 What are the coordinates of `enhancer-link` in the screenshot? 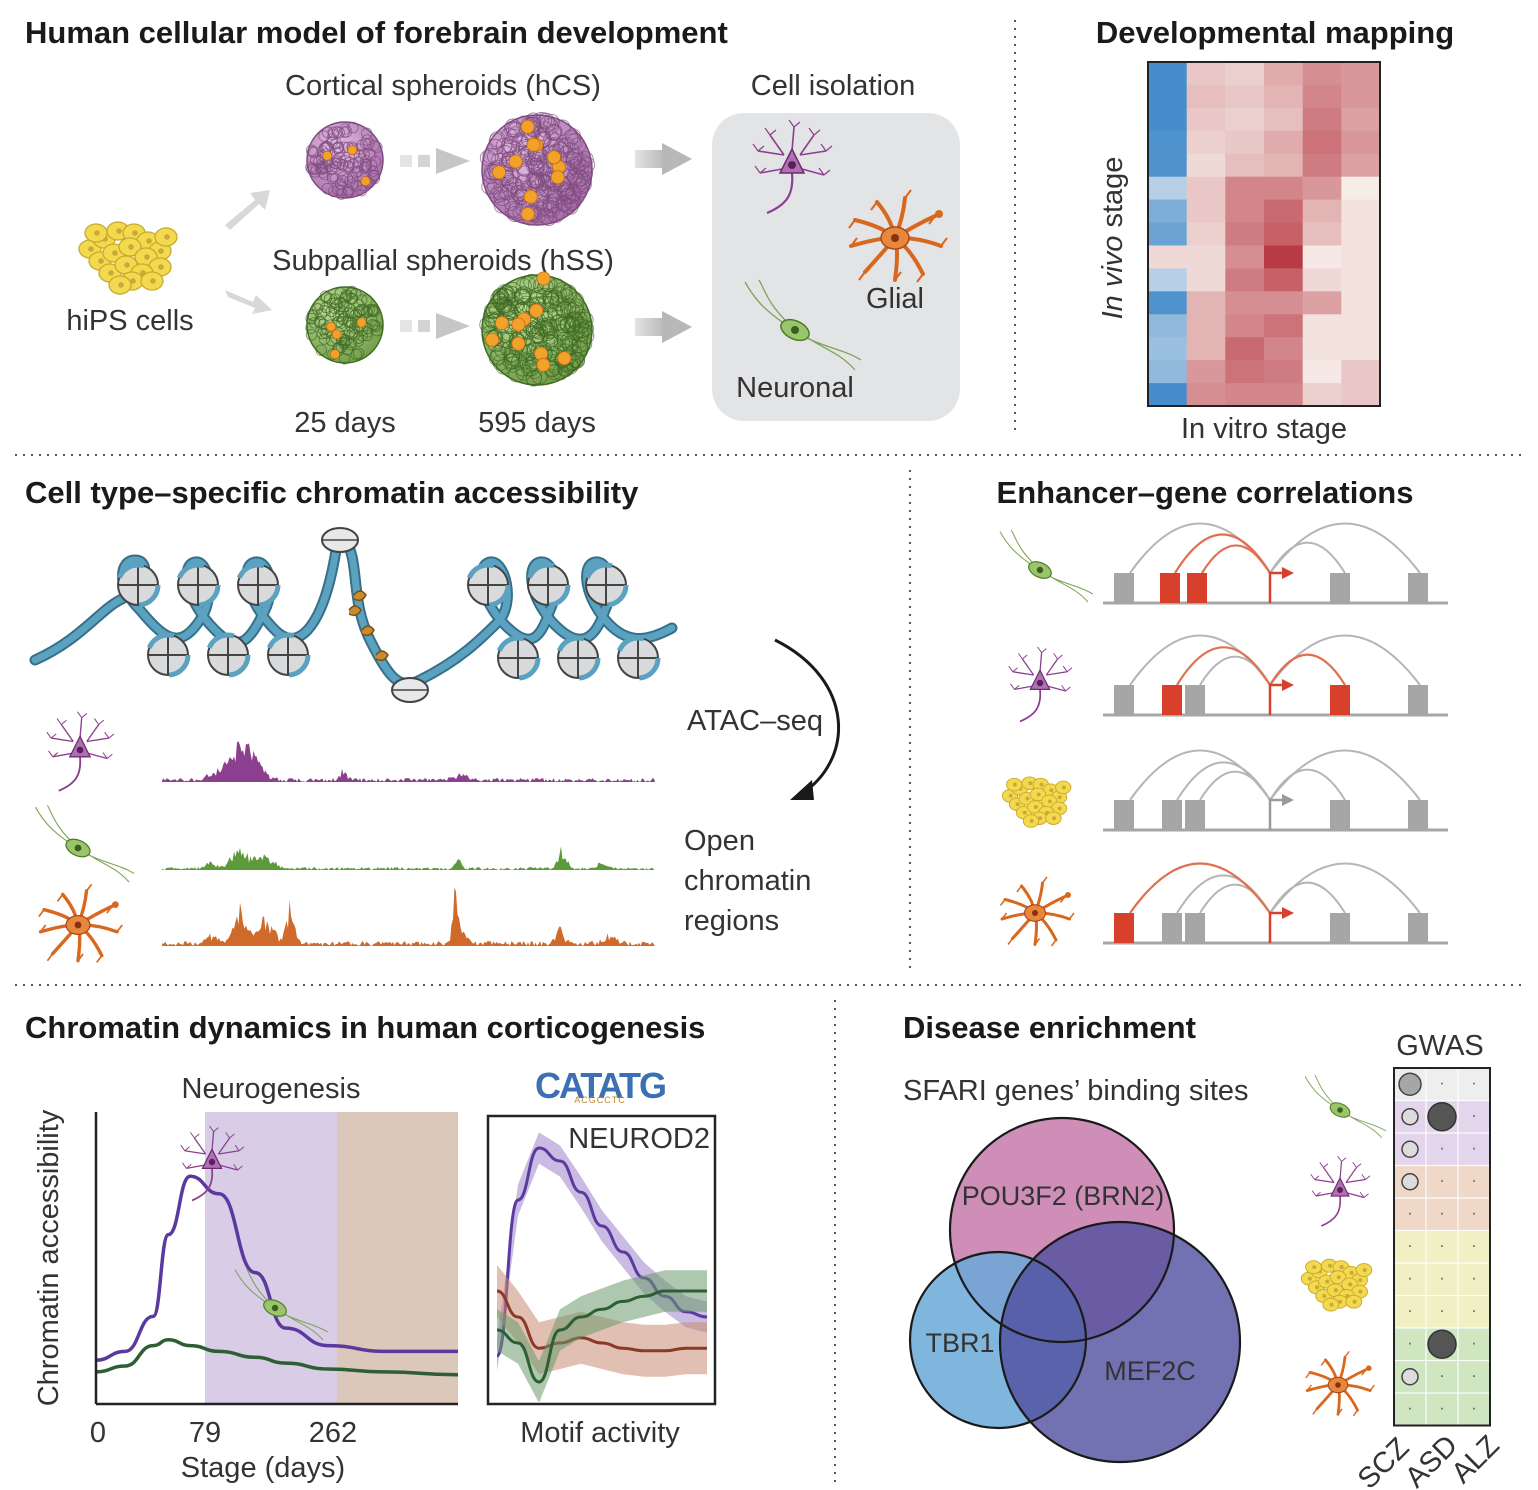 It's located at (1235, 785).